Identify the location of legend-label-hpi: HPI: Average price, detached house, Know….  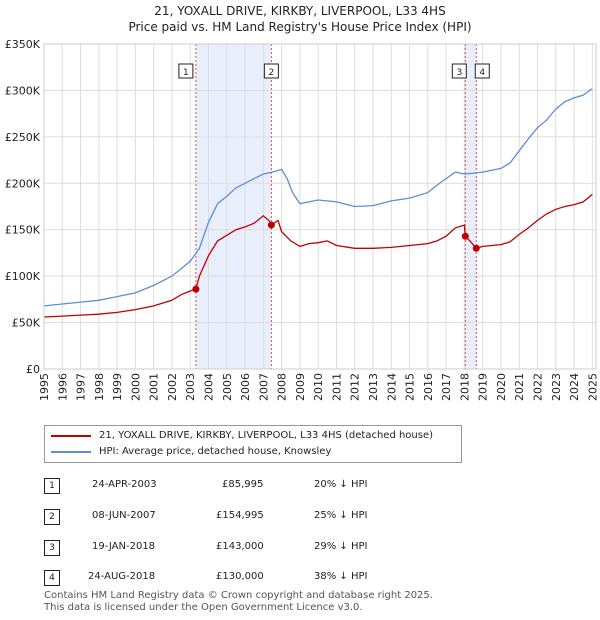
(215, 451).